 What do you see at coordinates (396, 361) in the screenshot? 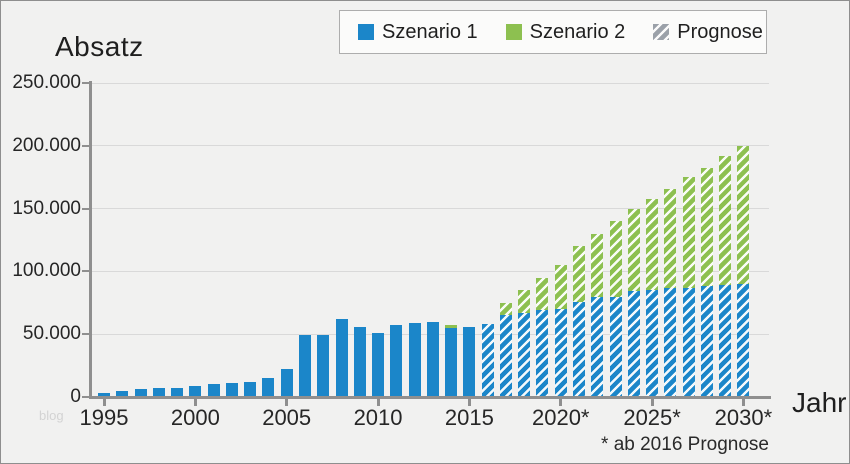
I see `bar-2011-szenario1` at bounding box center [396, 361].